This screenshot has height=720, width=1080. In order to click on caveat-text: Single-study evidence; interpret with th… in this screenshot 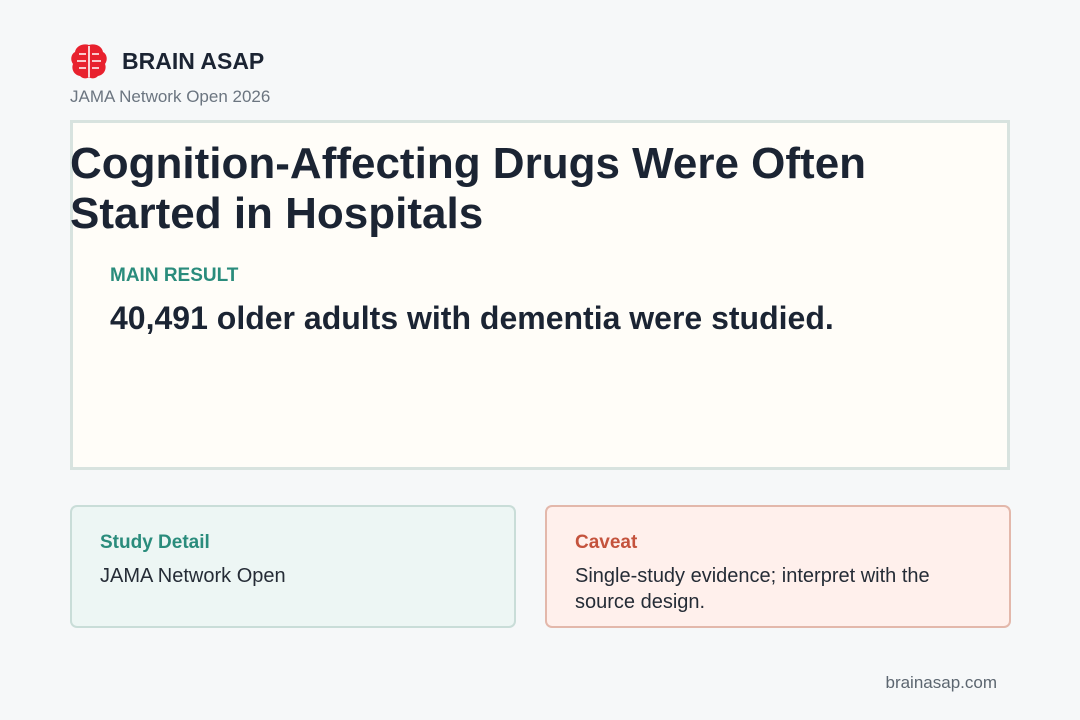, I will do `click(752, 589)`.